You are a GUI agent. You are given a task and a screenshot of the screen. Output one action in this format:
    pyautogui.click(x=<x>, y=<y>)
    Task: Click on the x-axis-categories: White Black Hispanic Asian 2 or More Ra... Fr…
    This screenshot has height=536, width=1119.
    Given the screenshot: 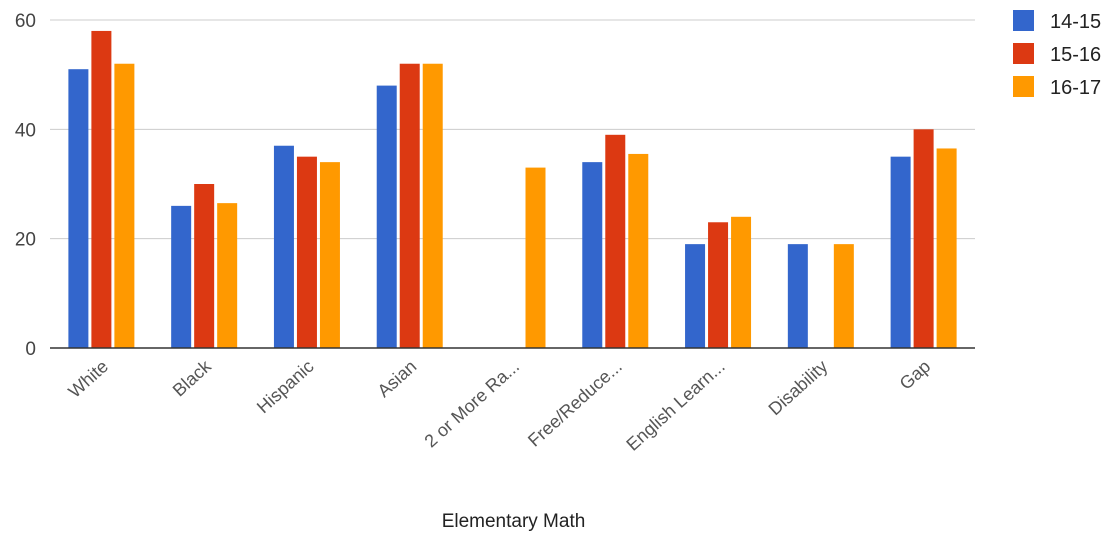 What is the action you would take?
    pyautogui.click(x=499, y=404)
    